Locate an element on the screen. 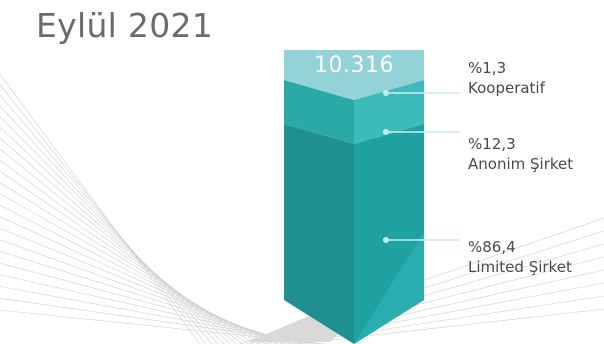 This screenshot has height=344, width=604. legend-label-limited-sirket: Limited Şirket is located at coordinates (520, 267).